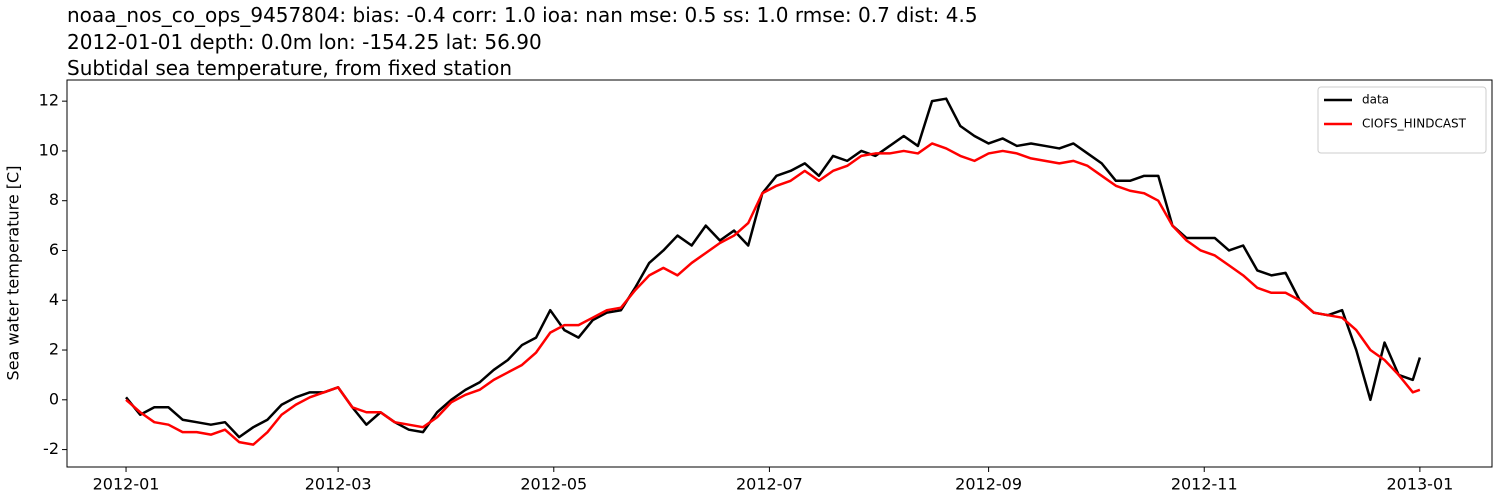 The image size is (1500, 500). What do you see at coordinates (13, 273) in the screenshot?
I see `y-axis-label: Sea water temperature [C]` at bounding box center [13, 273].